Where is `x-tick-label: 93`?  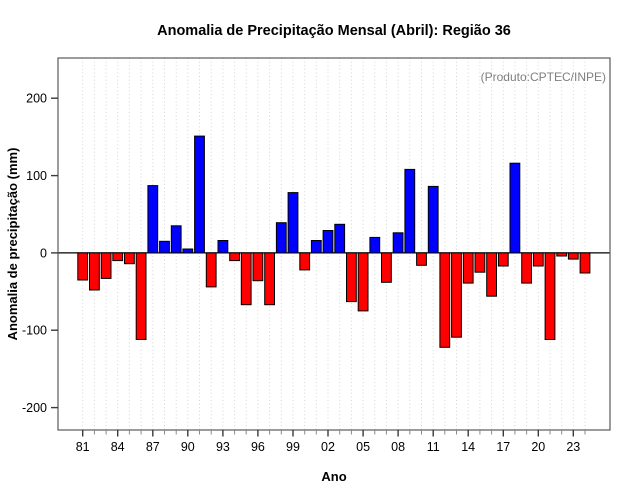
x-tick-label: 93 is located at coordinates (223, 447).